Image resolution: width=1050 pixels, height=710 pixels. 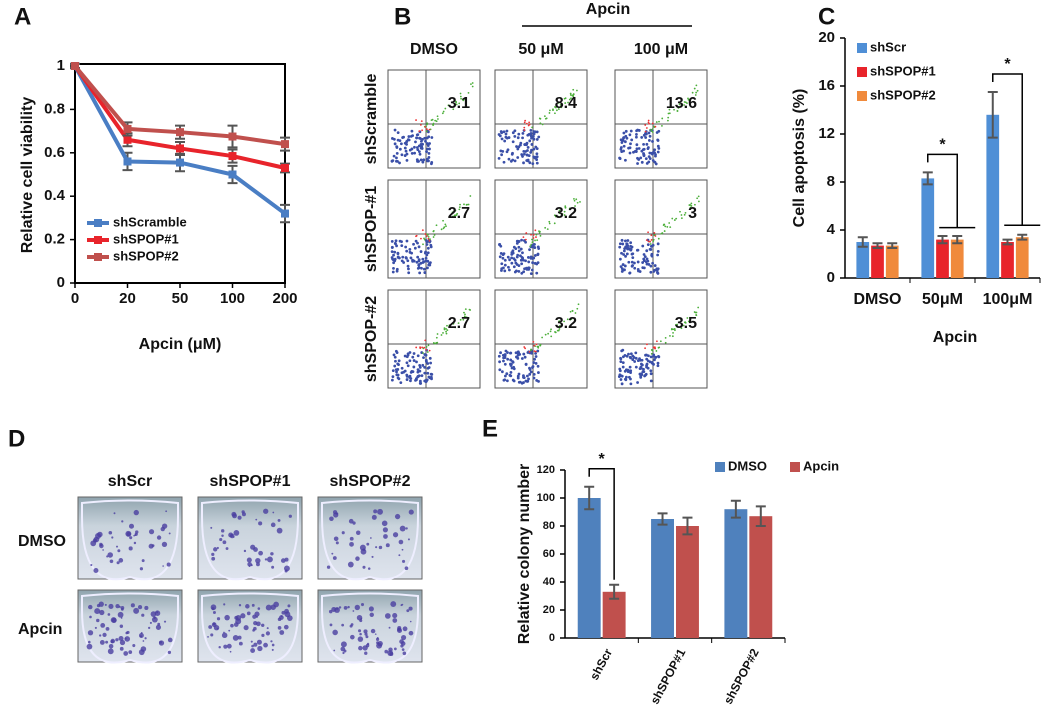 What do you see at coordinates (892, 245) in the screenshot?
I see `error-bar` at bounding box center [892, 245].